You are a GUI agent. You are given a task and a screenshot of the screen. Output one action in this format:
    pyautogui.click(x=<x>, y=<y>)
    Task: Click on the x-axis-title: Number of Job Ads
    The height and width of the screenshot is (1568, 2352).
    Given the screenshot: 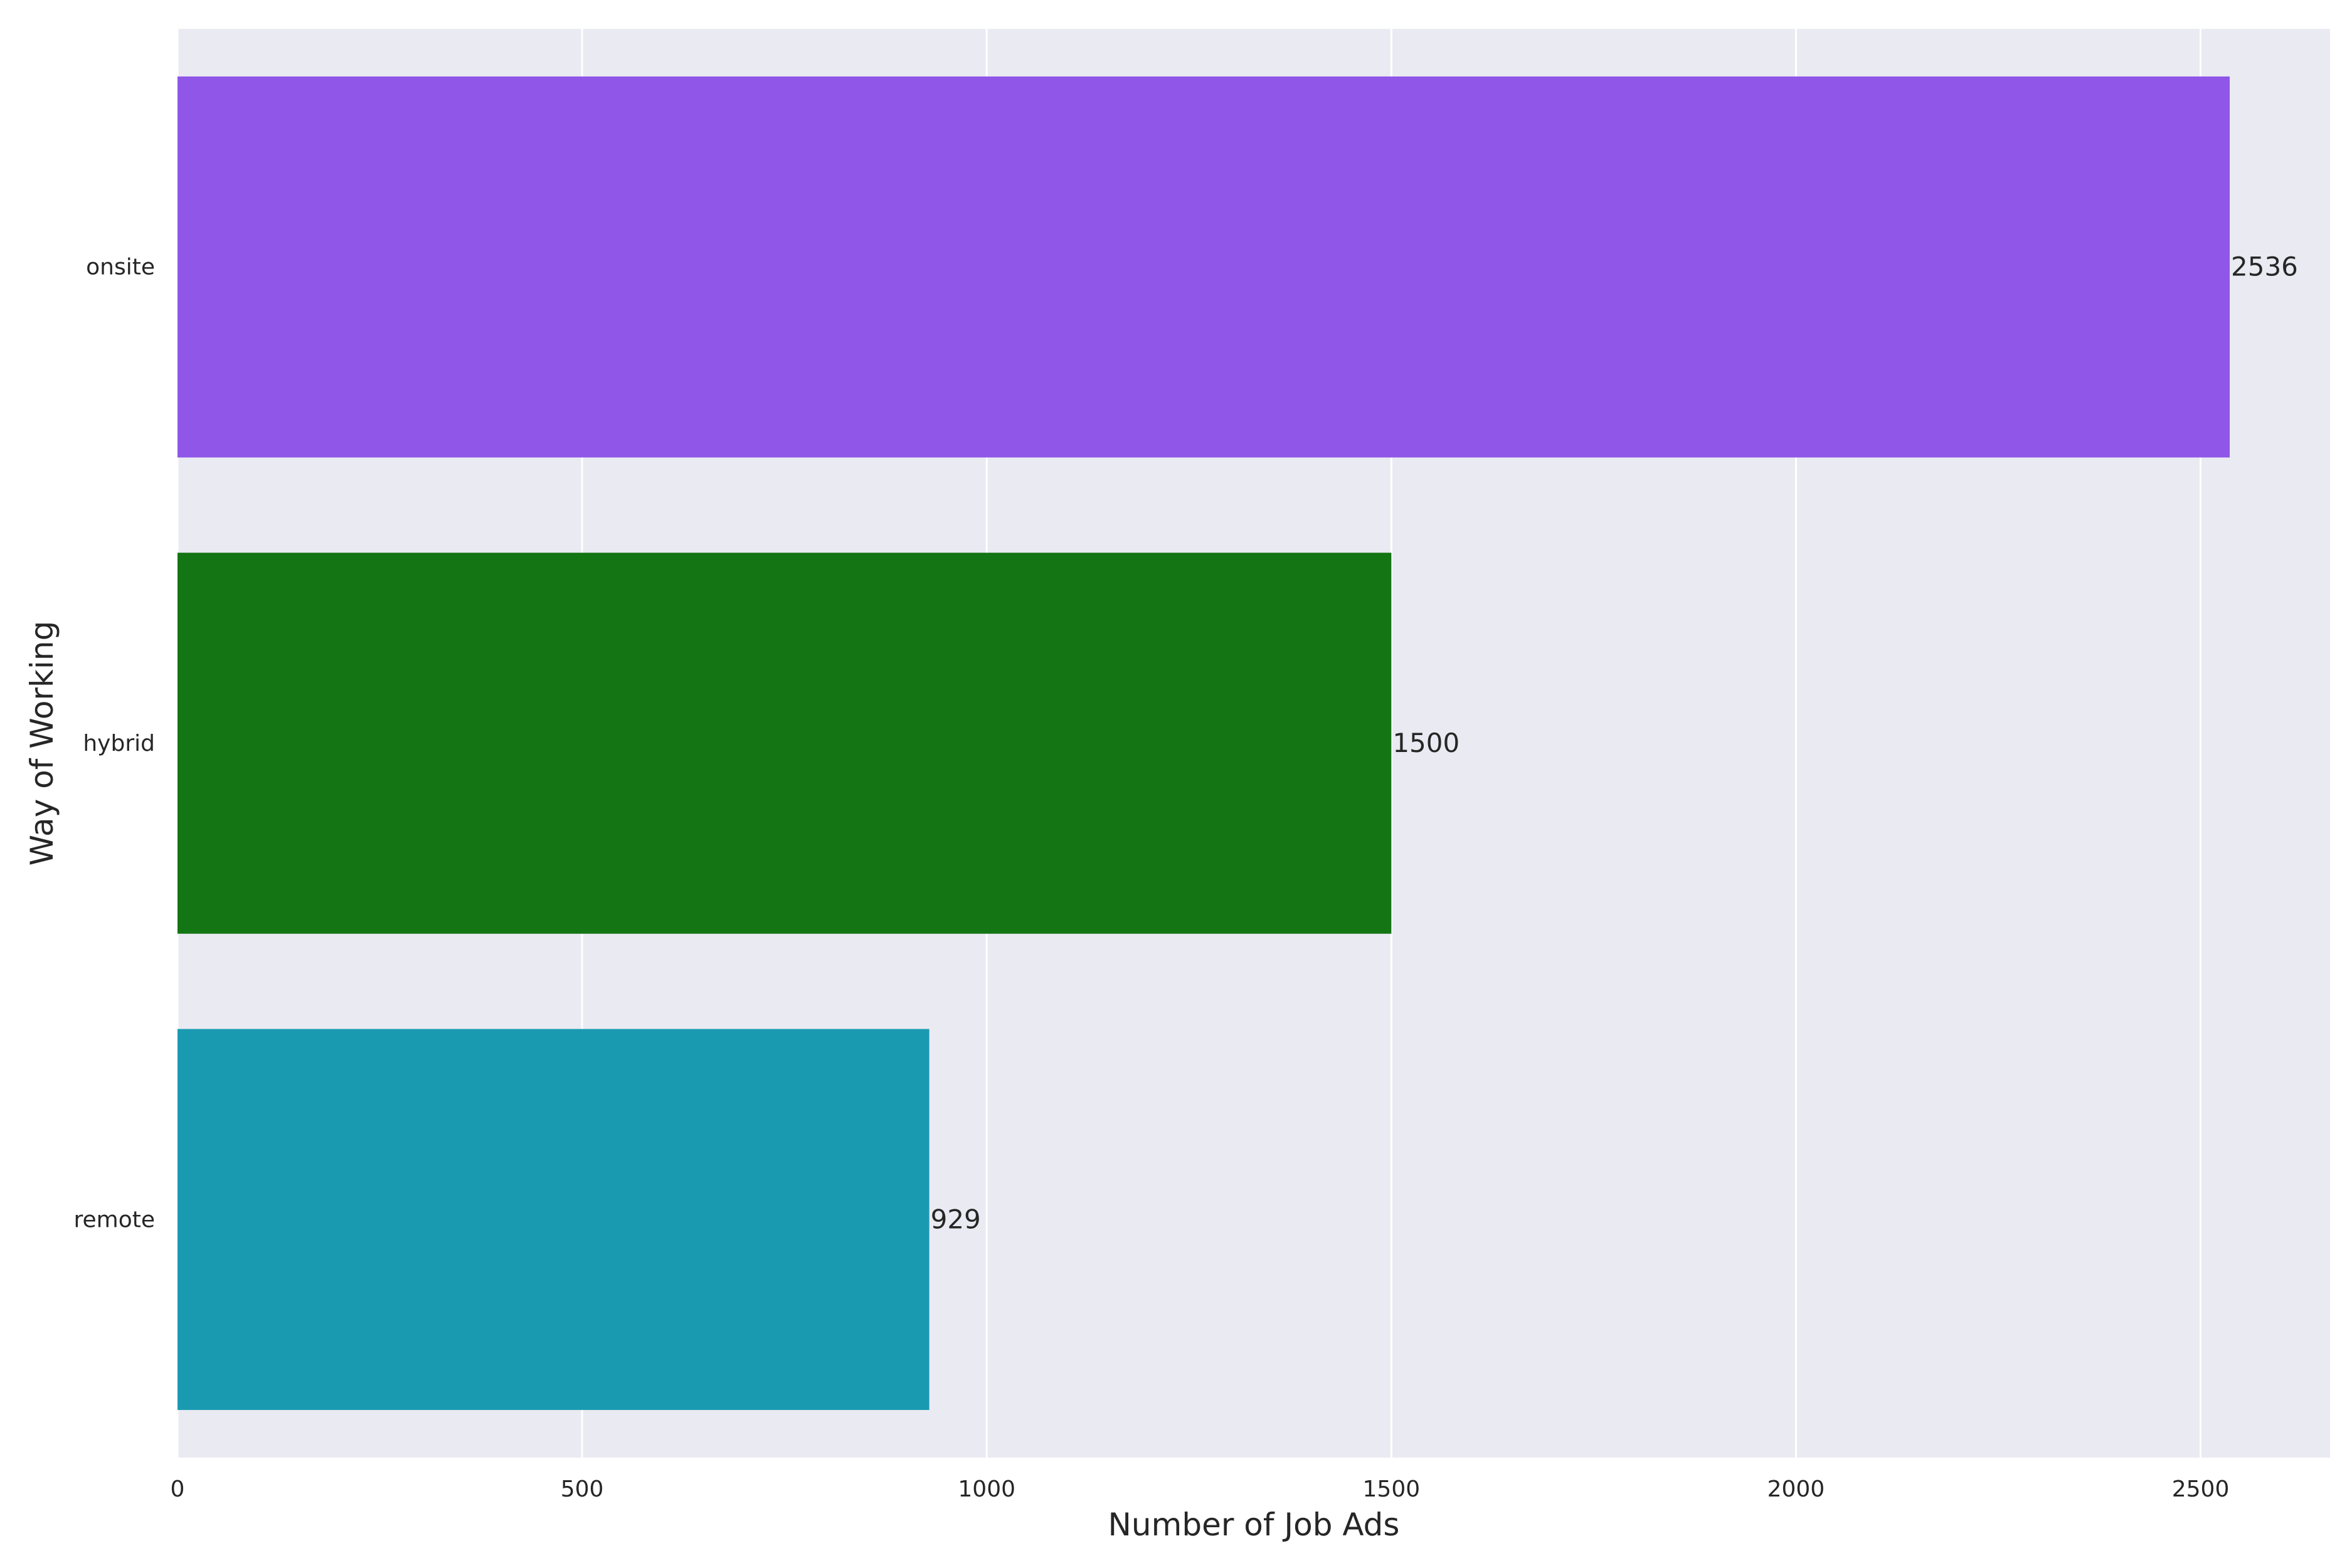 What is the action you would take?
    pyautogui.click(x=1254, y=1525)
    